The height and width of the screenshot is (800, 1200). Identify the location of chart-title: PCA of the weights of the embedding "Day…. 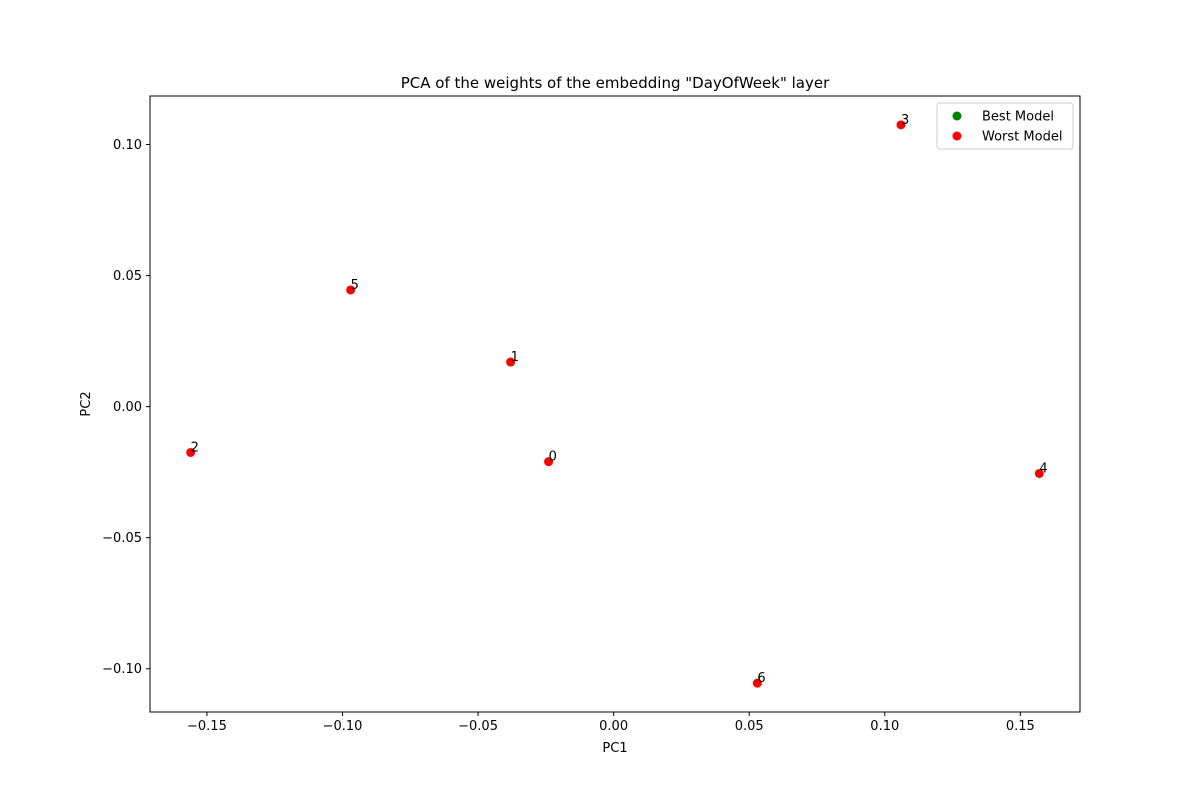
(615, 83).